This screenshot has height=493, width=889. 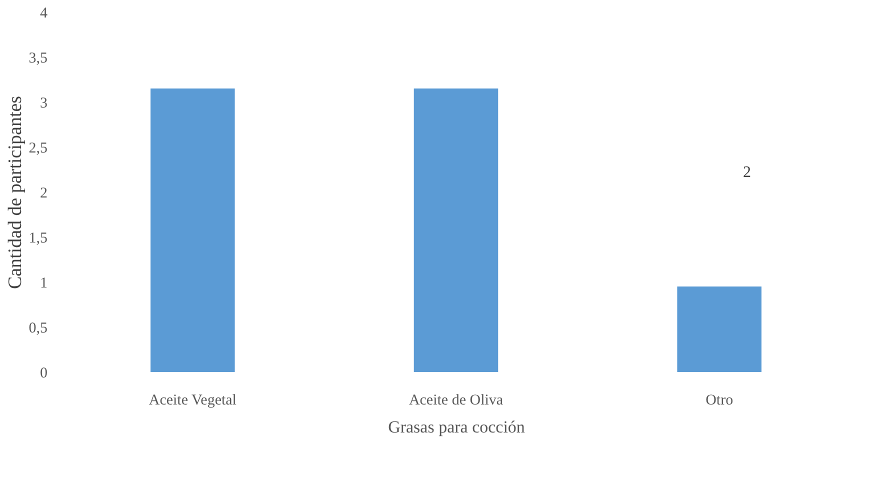 I want to click on y-tick-label: 3,5, so click(x=38, y=58).